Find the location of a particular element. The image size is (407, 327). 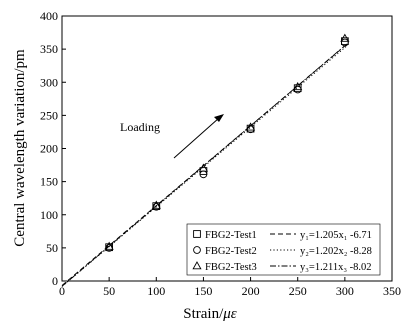

y-tick-label: 0 is located at coordinates (55, 281).